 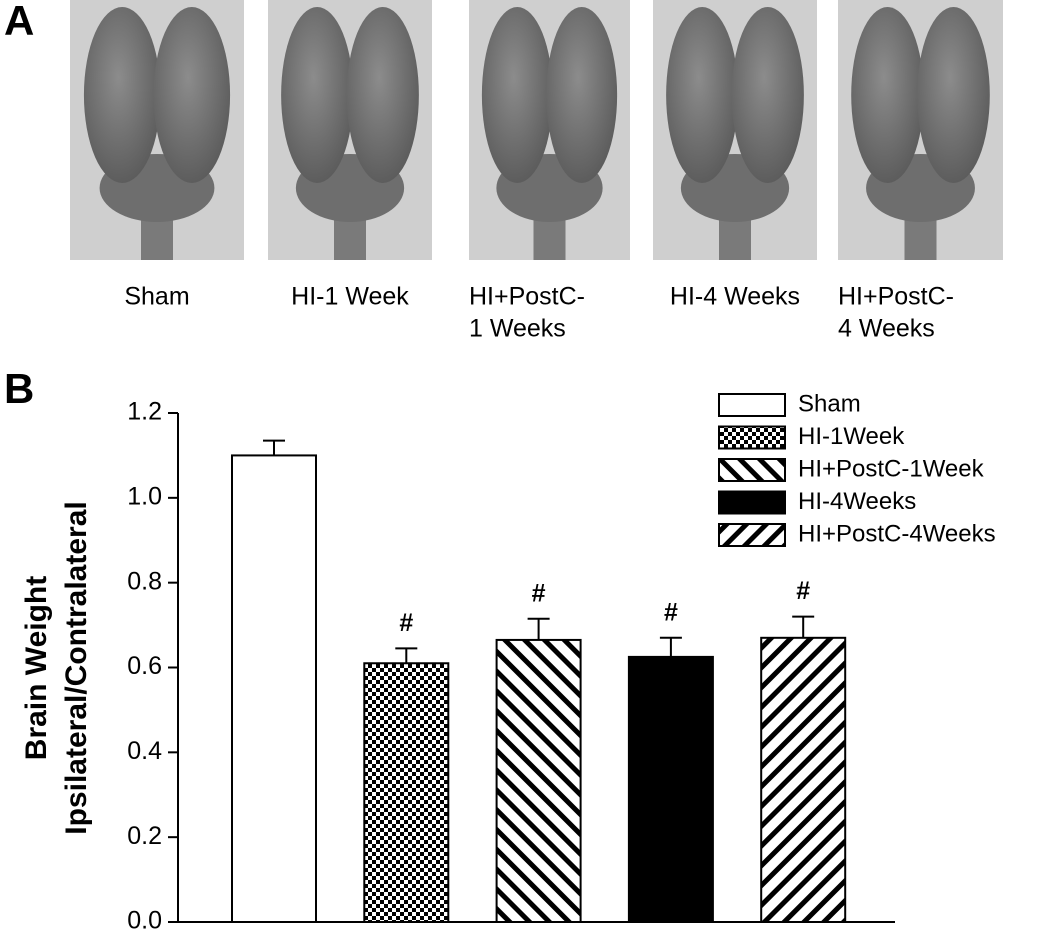 I want to click on y-tick-label: 1.0, so click(x=144, y=496).